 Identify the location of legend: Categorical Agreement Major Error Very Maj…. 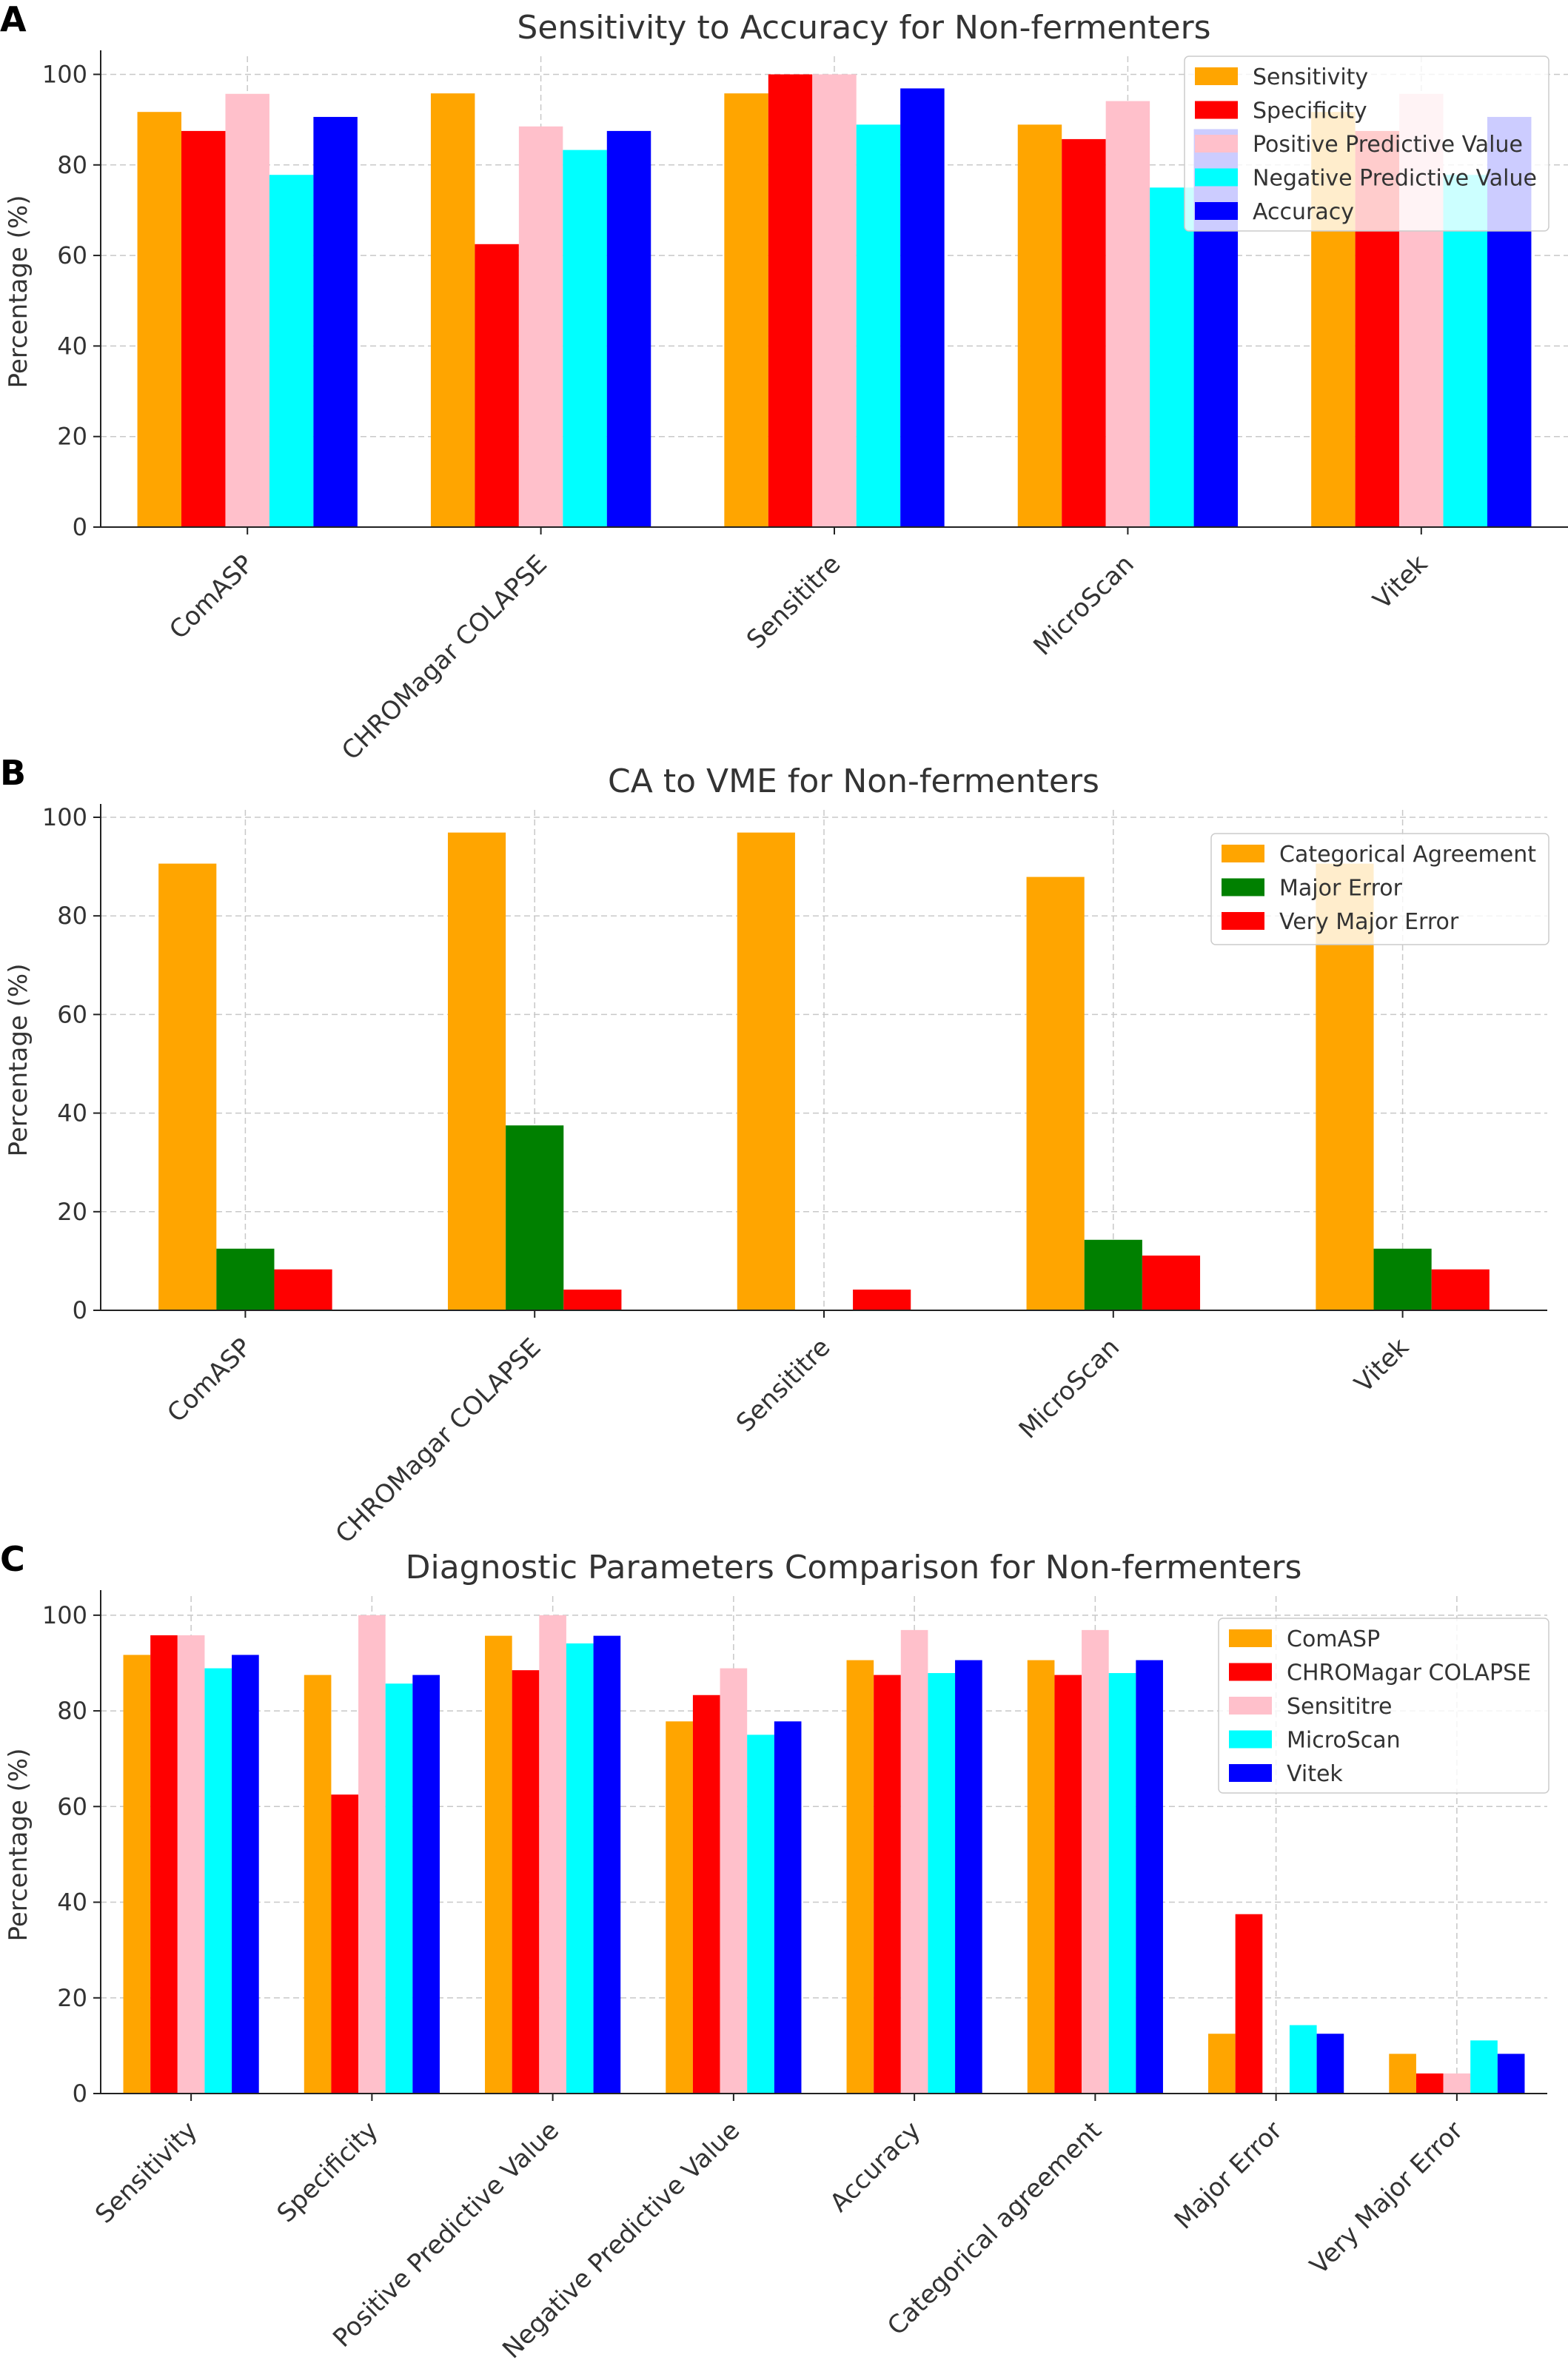
(1379, 889).